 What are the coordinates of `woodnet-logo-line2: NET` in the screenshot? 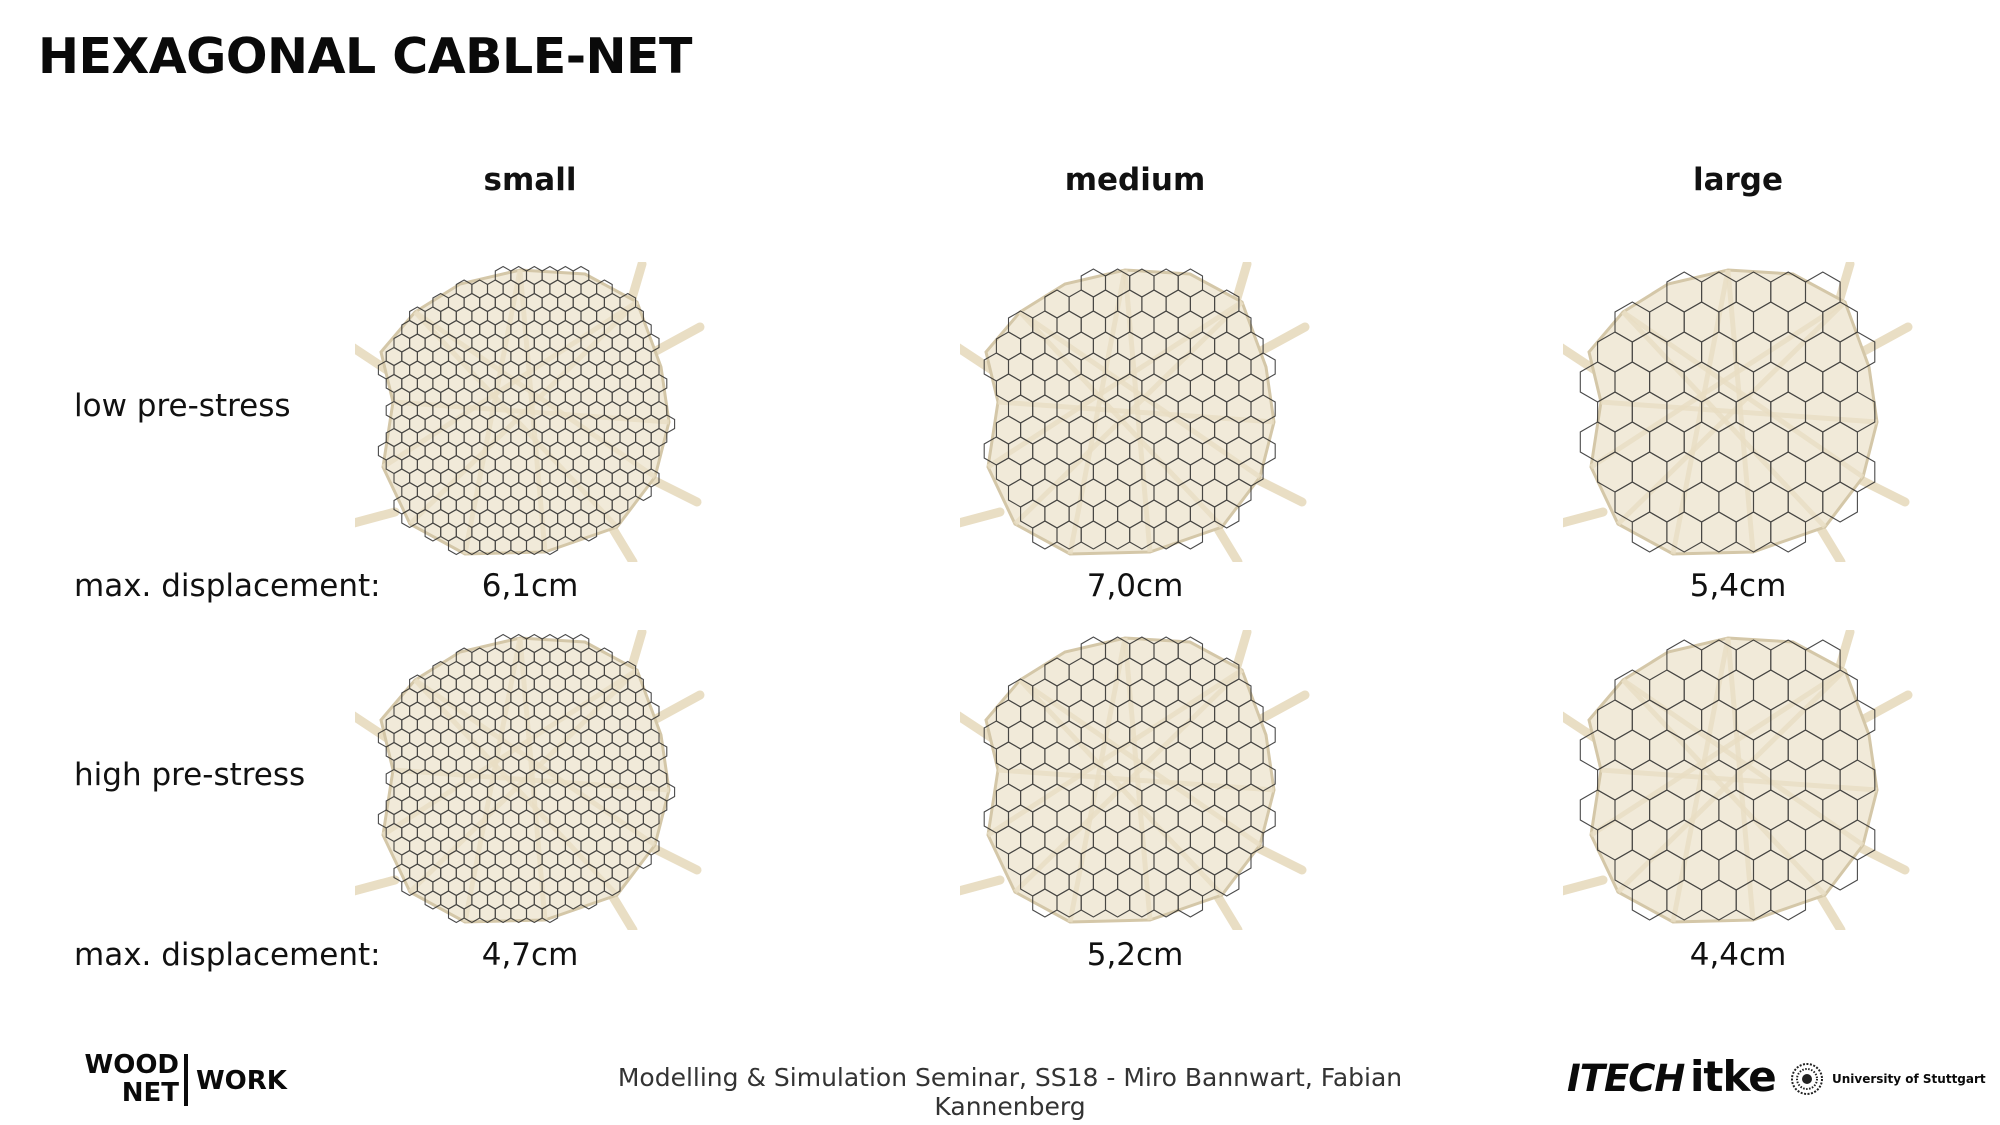 It's located at (150, 1093).